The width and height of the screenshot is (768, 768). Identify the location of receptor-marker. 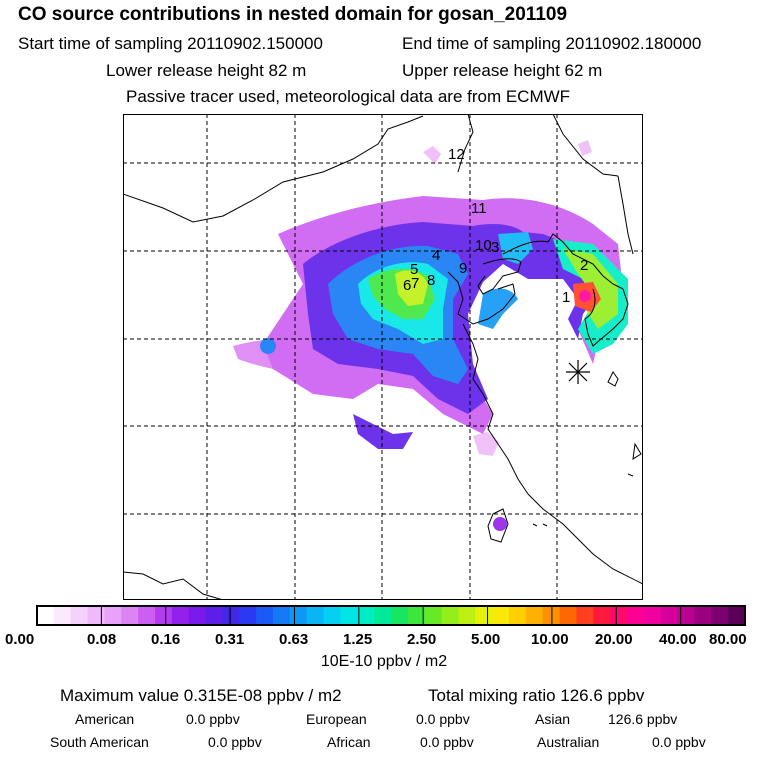
(578, 372).